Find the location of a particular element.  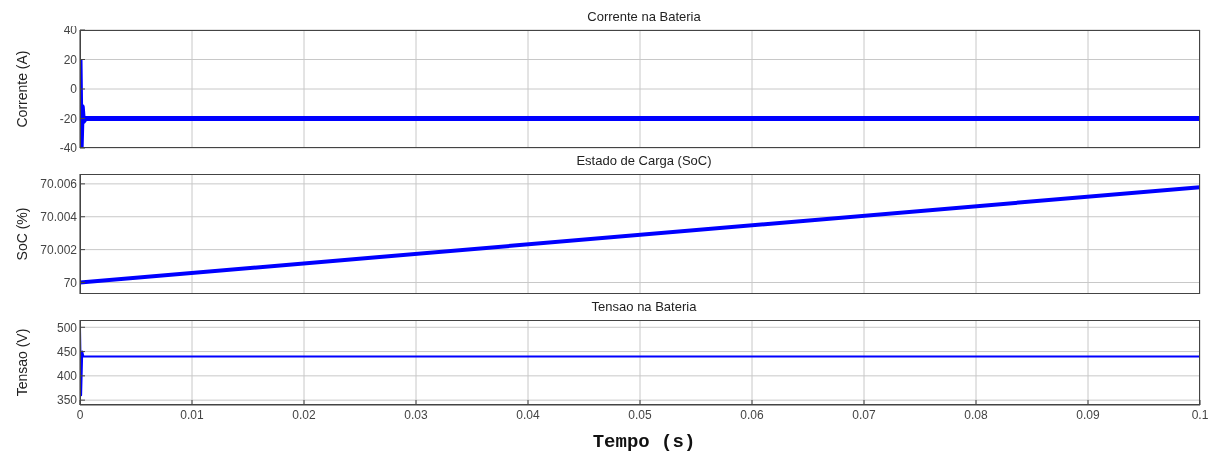

y-tick-label: 400 is located at coordinates (67, 376).